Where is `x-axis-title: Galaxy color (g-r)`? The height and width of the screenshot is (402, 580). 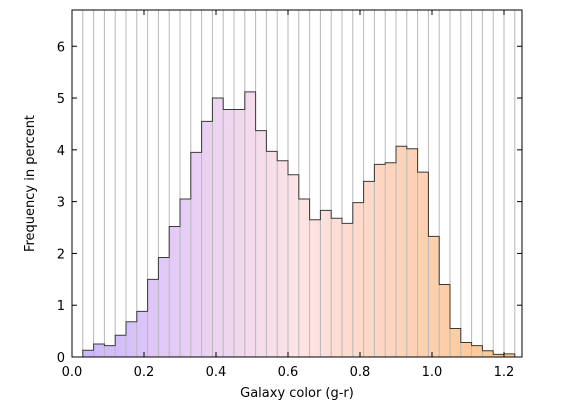 x-axis-title: Galaxy color (g-r) is located at coordinates (297, 393).